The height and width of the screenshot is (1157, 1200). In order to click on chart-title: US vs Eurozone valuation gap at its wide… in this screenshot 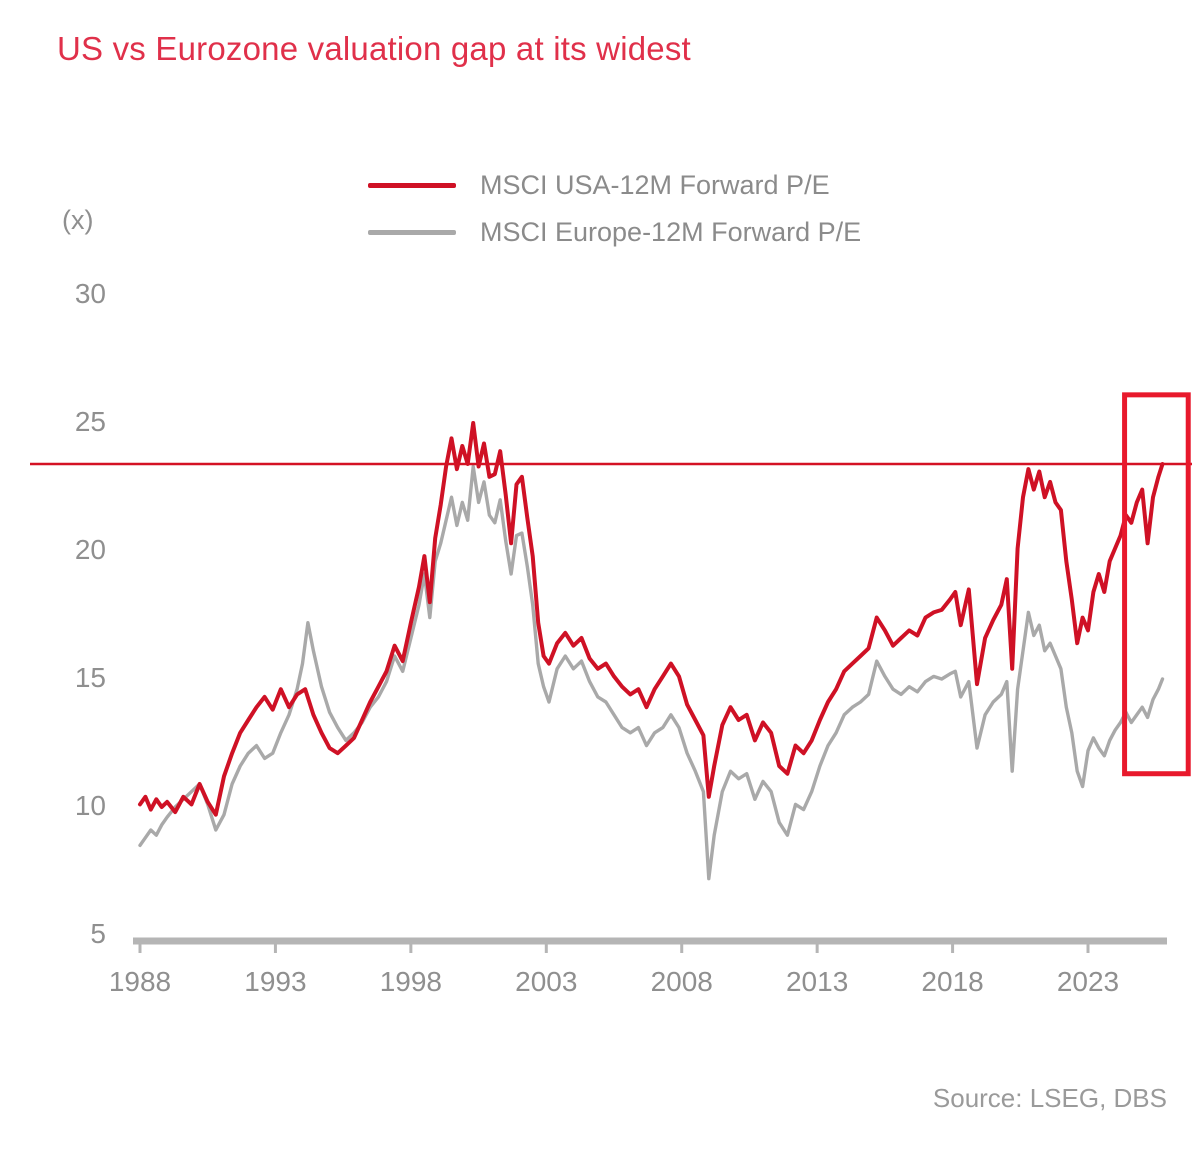, I will do `click(374, 48)`.